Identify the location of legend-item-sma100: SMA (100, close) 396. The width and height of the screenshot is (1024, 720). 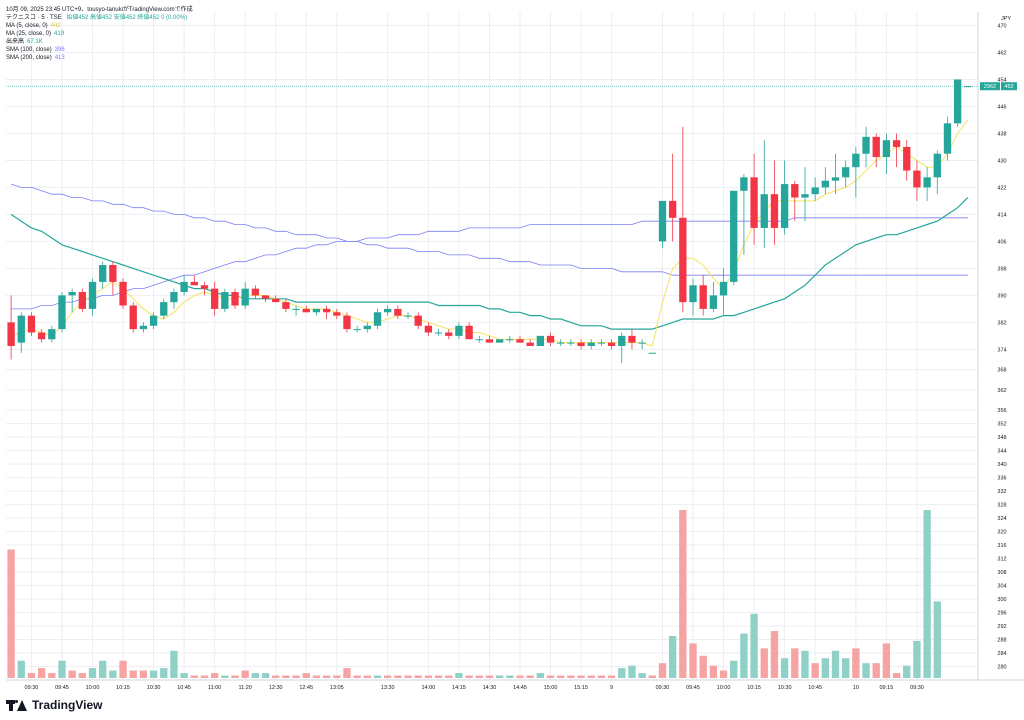
(96, 50).